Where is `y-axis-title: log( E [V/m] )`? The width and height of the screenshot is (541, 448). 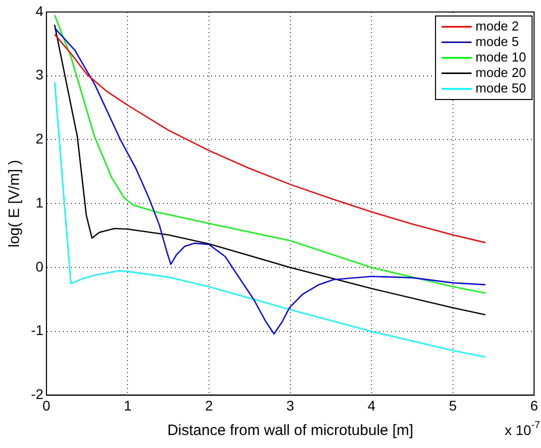 y-axis-title: log( E [V/m] ) is located at coordinates (15, 204).